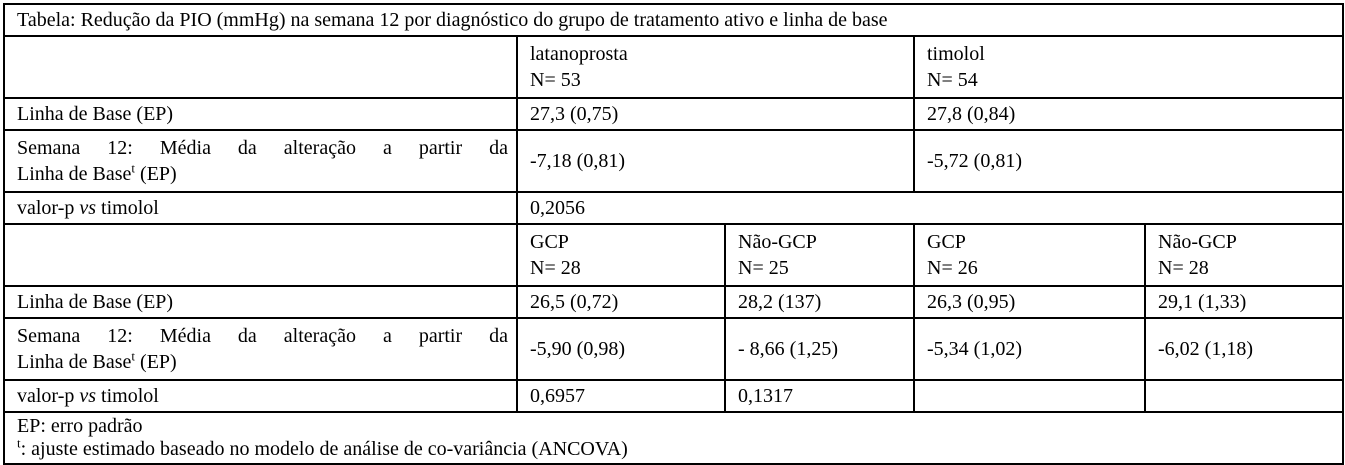  I want to click on subgroup-header-naogcp-latanoprosta: Não-GCP N= 25, so click(819, 255).